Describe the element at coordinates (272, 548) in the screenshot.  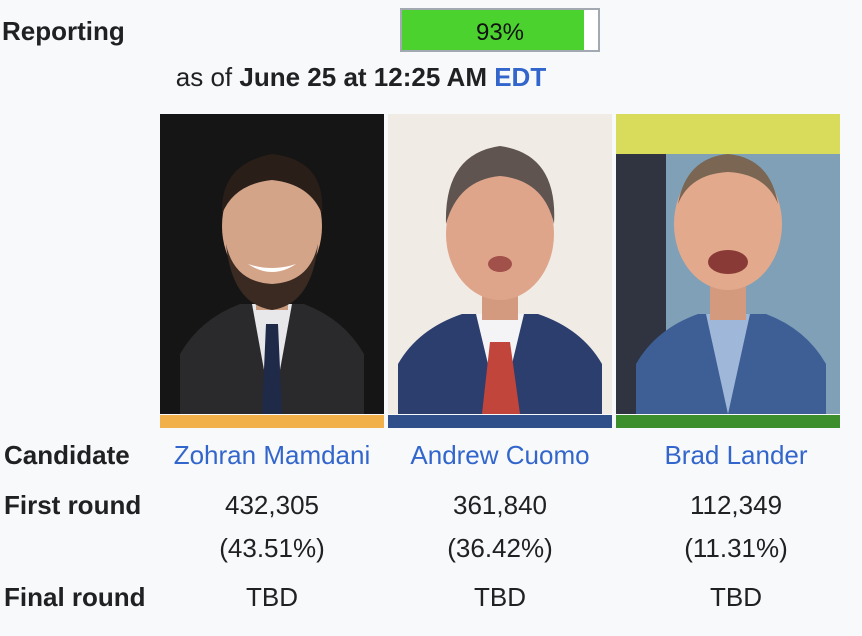
I see `first-round-percent: (43.51%)` at that location.